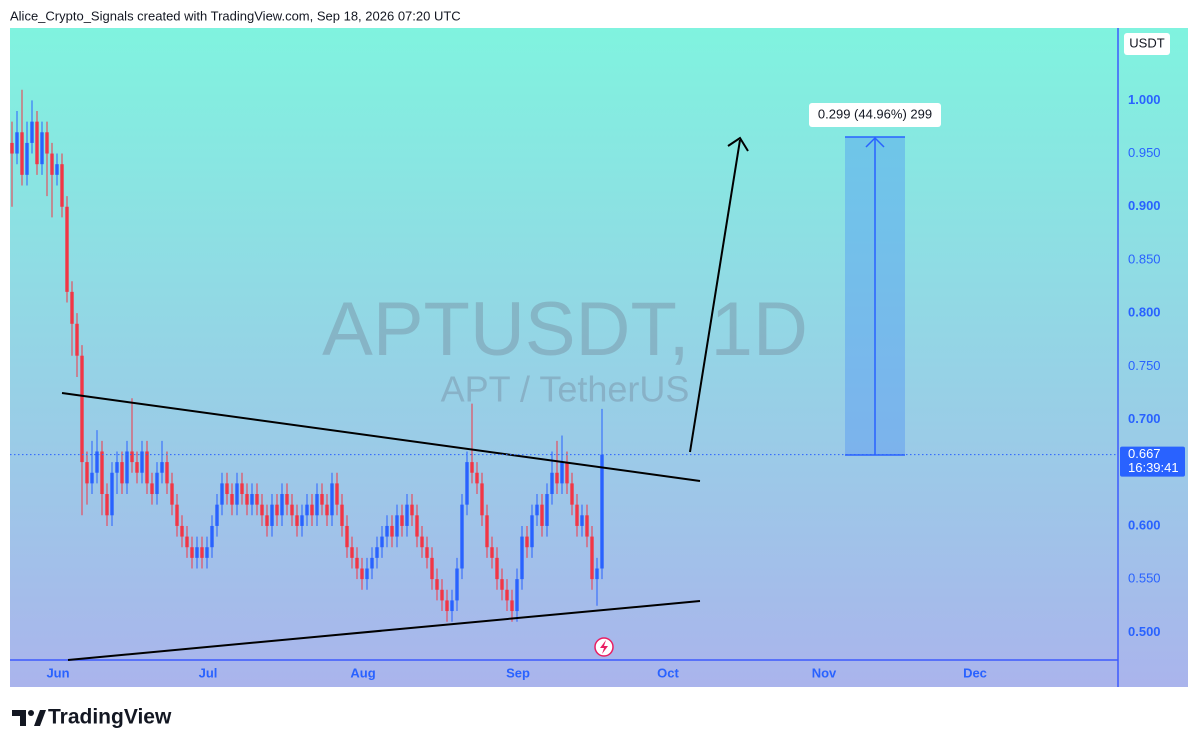 The height and width of the screenshot is (752, 1200). I want to click on y-tick-label: 0.950, so click(1144, 152).